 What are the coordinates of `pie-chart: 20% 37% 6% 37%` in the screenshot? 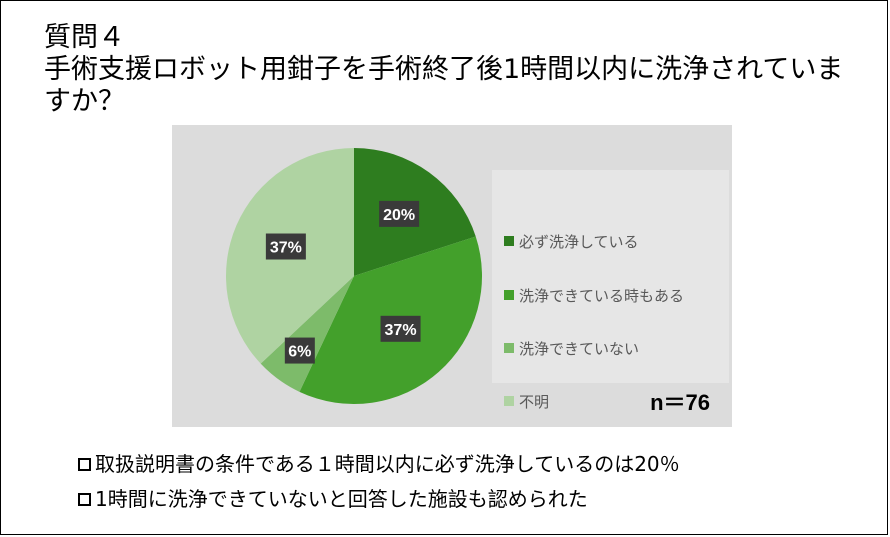 It's located at (354, 276).